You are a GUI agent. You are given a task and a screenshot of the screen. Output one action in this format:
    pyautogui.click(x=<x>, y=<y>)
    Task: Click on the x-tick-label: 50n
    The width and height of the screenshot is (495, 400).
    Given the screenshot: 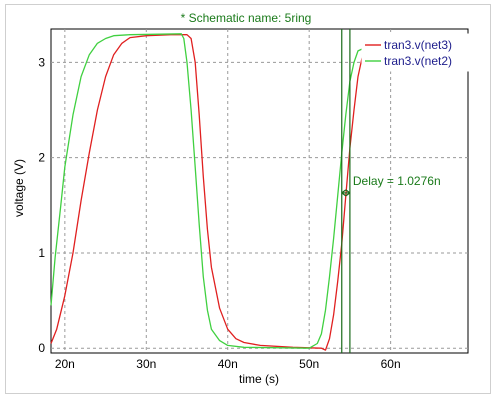 What is the action you would take?
    pyautogui.click(x=309, y=364)
    